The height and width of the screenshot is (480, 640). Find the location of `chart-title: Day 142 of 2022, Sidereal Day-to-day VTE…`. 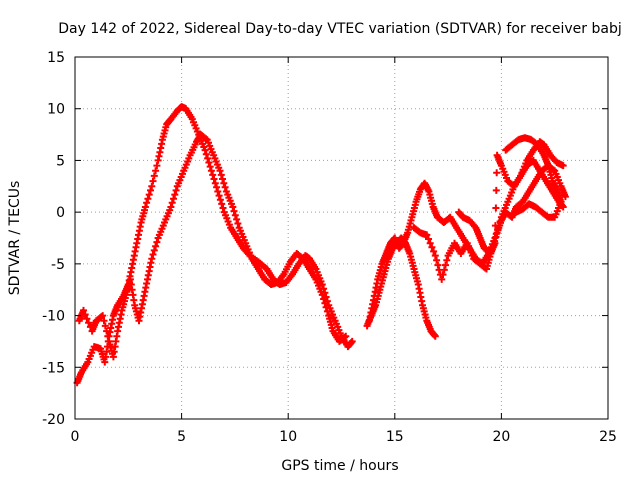

chart-title: Day 142 of 2022, Sidereal Day-to-day VTE… is located at coordinates (339, 29).